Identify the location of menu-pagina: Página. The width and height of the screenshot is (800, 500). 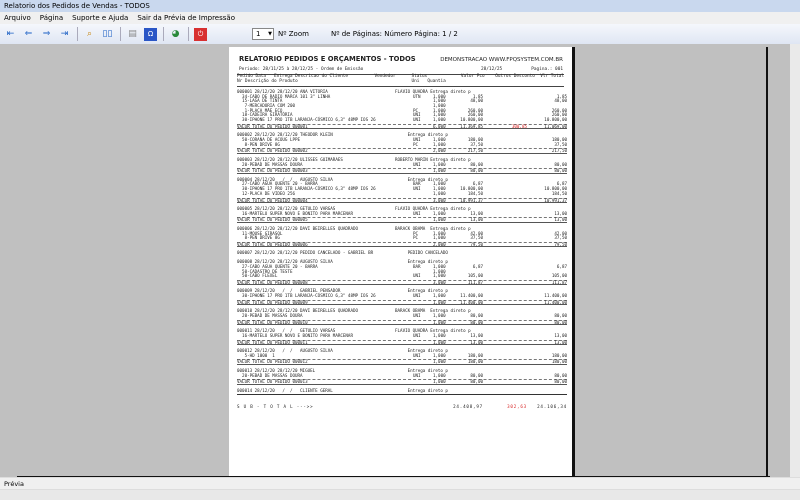
(51, 18).